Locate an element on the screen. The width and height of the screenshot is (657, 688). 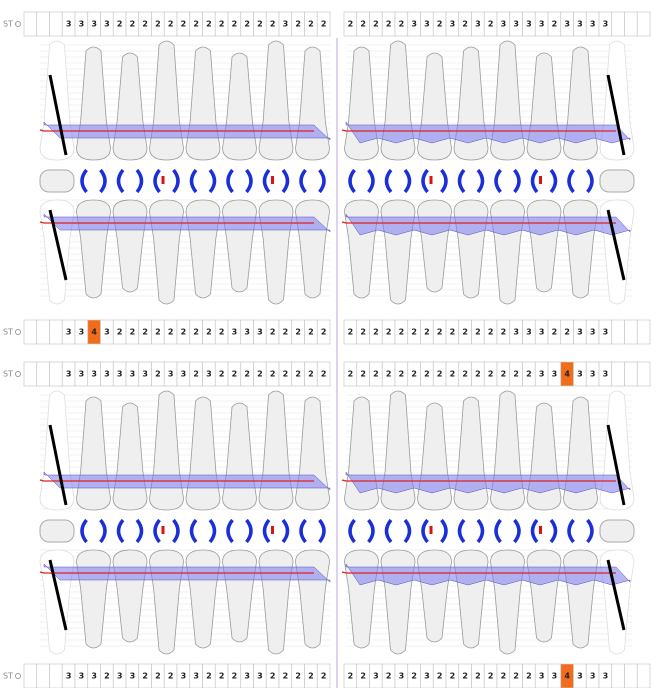
depth-value: 4 is located at coordinates (567, 374).